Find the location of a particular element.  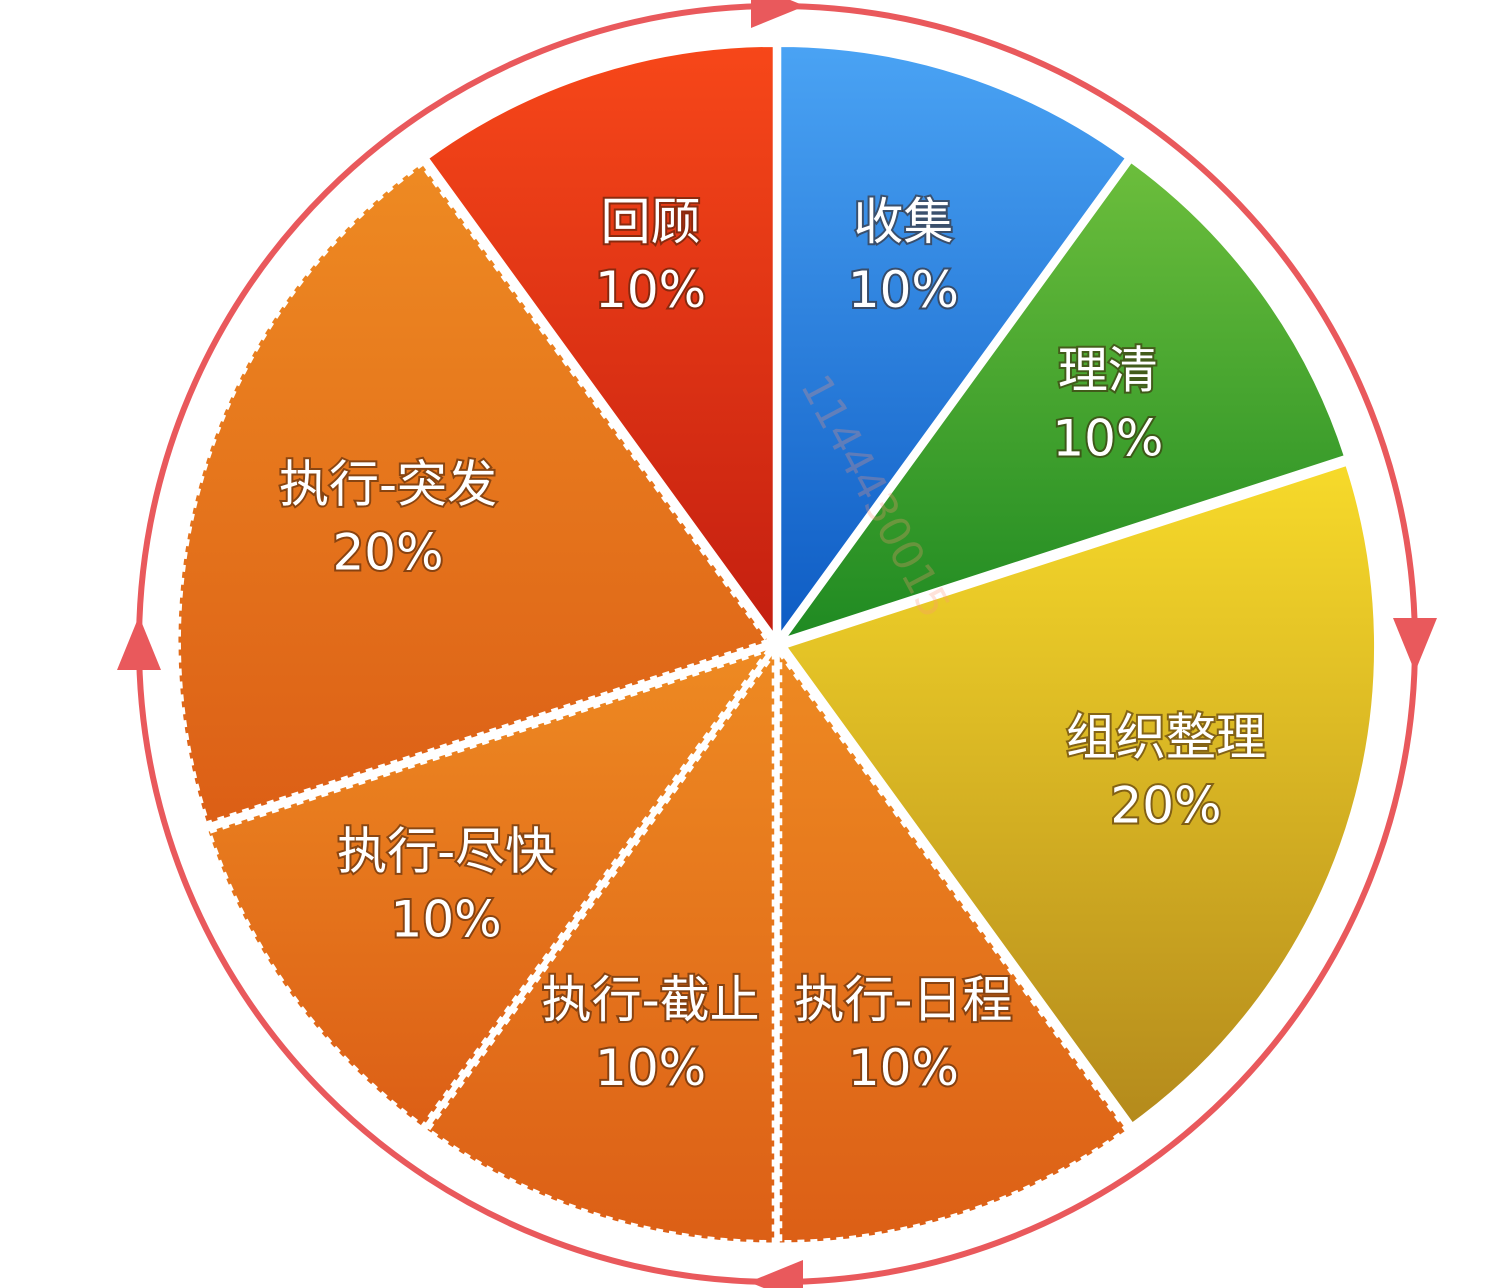

slice-label-8: 回顾 is located at coordinates (651, 222).